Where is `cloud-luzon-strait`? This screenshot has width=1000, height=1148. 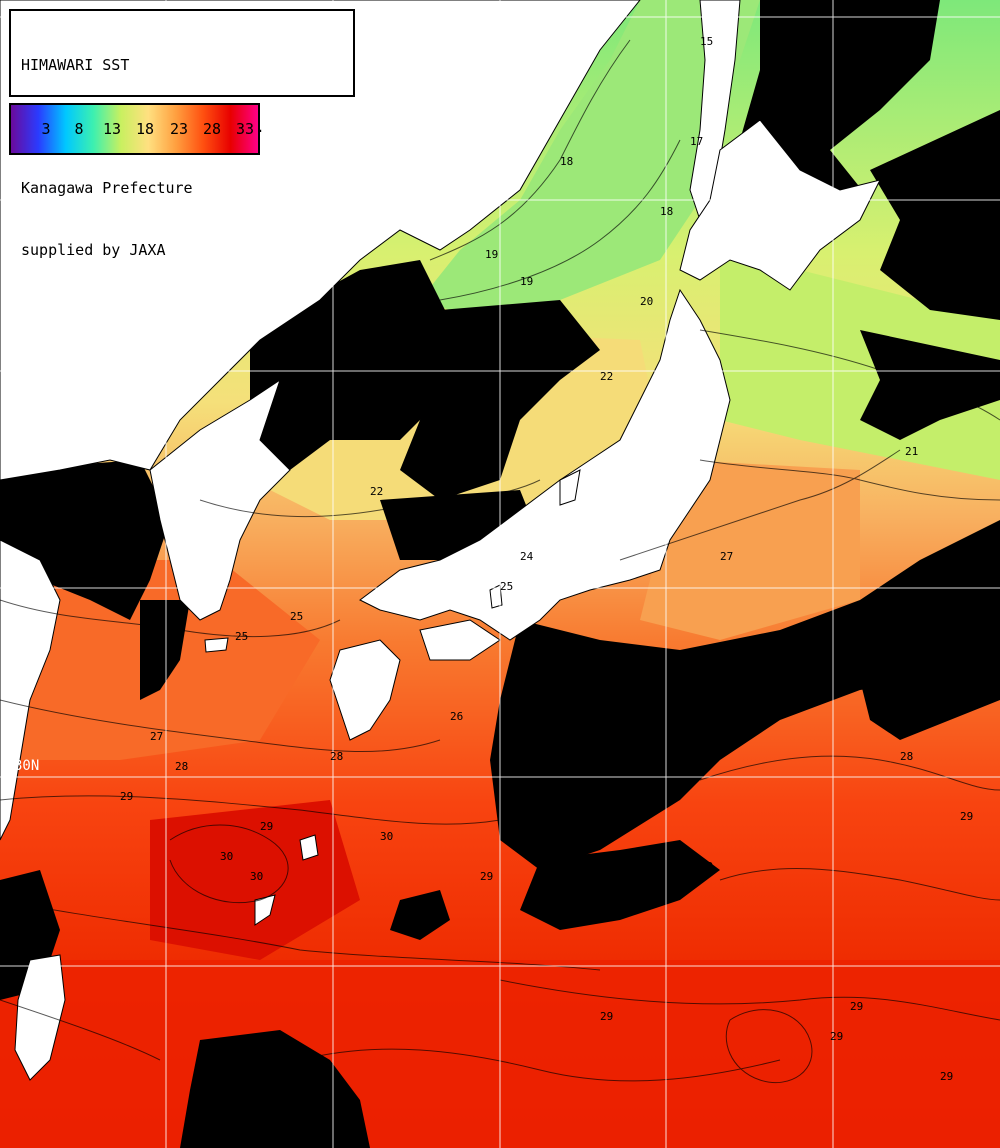 cloud-luzon-strait is located at coordinates (275, 1089).